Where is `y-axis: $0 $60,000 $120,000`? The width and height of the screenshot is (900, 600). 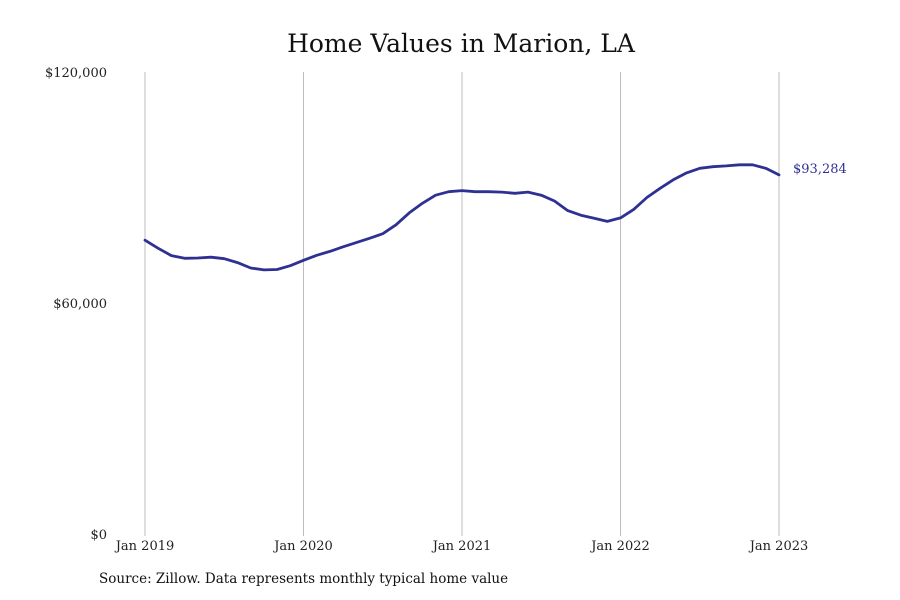 y-axis: $0 $60,000 $120,000 is located at coordinates (76, 304).